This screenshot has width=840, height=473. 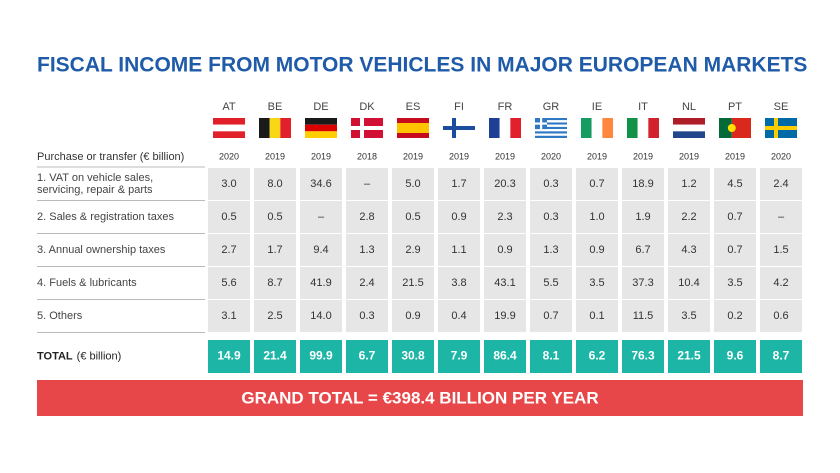 I want to click on cell-value: 37.3, so click(x=642, y=283).